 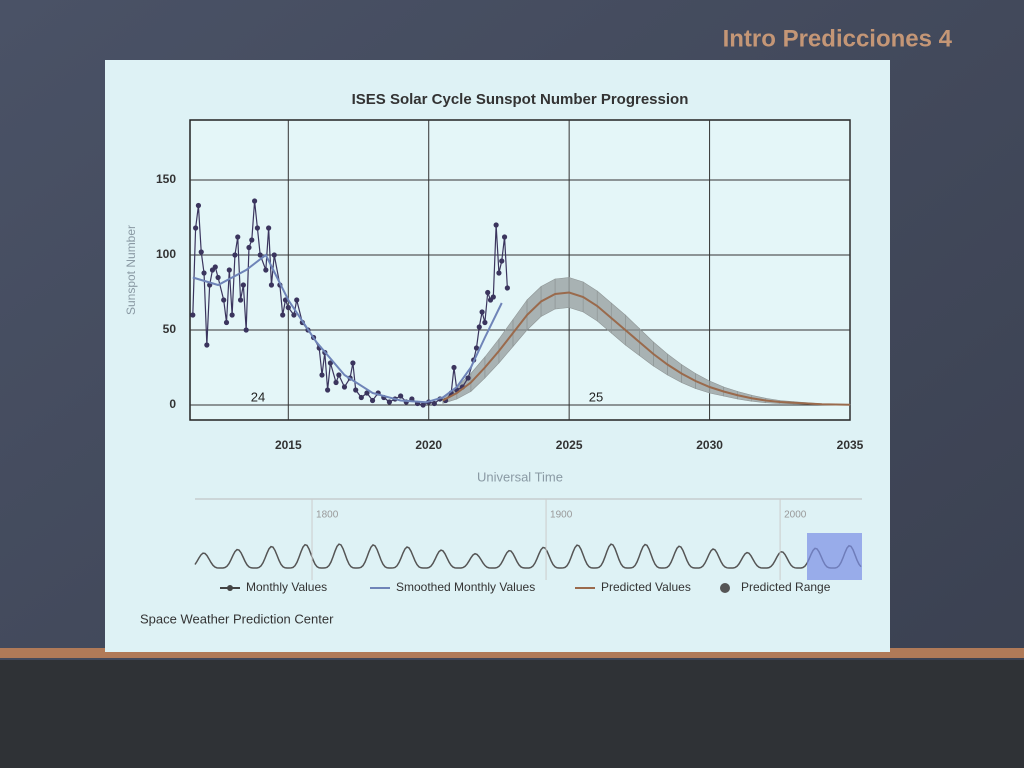 What do you see at coordinates (258, 396) in the screenshot?
I see `cycle-label: 24` at bounding box center [258, 396].